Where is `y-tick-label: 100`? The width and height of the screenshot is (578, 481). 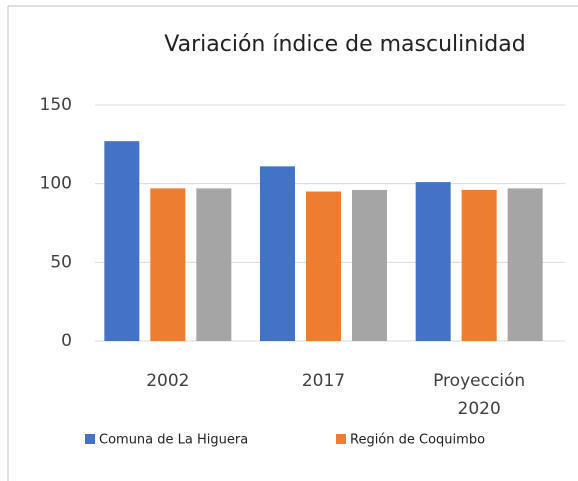
y-tick-label: 100 is located at coordinates (56, 184).